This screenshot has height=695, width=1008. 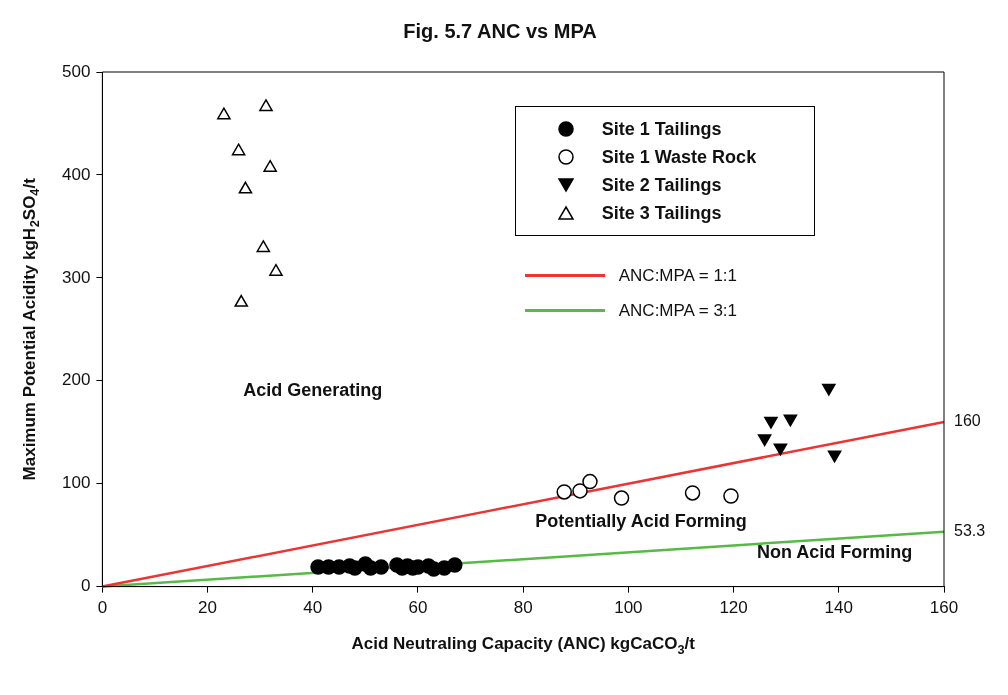 I want to click on legend-label: Site 2 Tailings, so click(x=661, y=185).